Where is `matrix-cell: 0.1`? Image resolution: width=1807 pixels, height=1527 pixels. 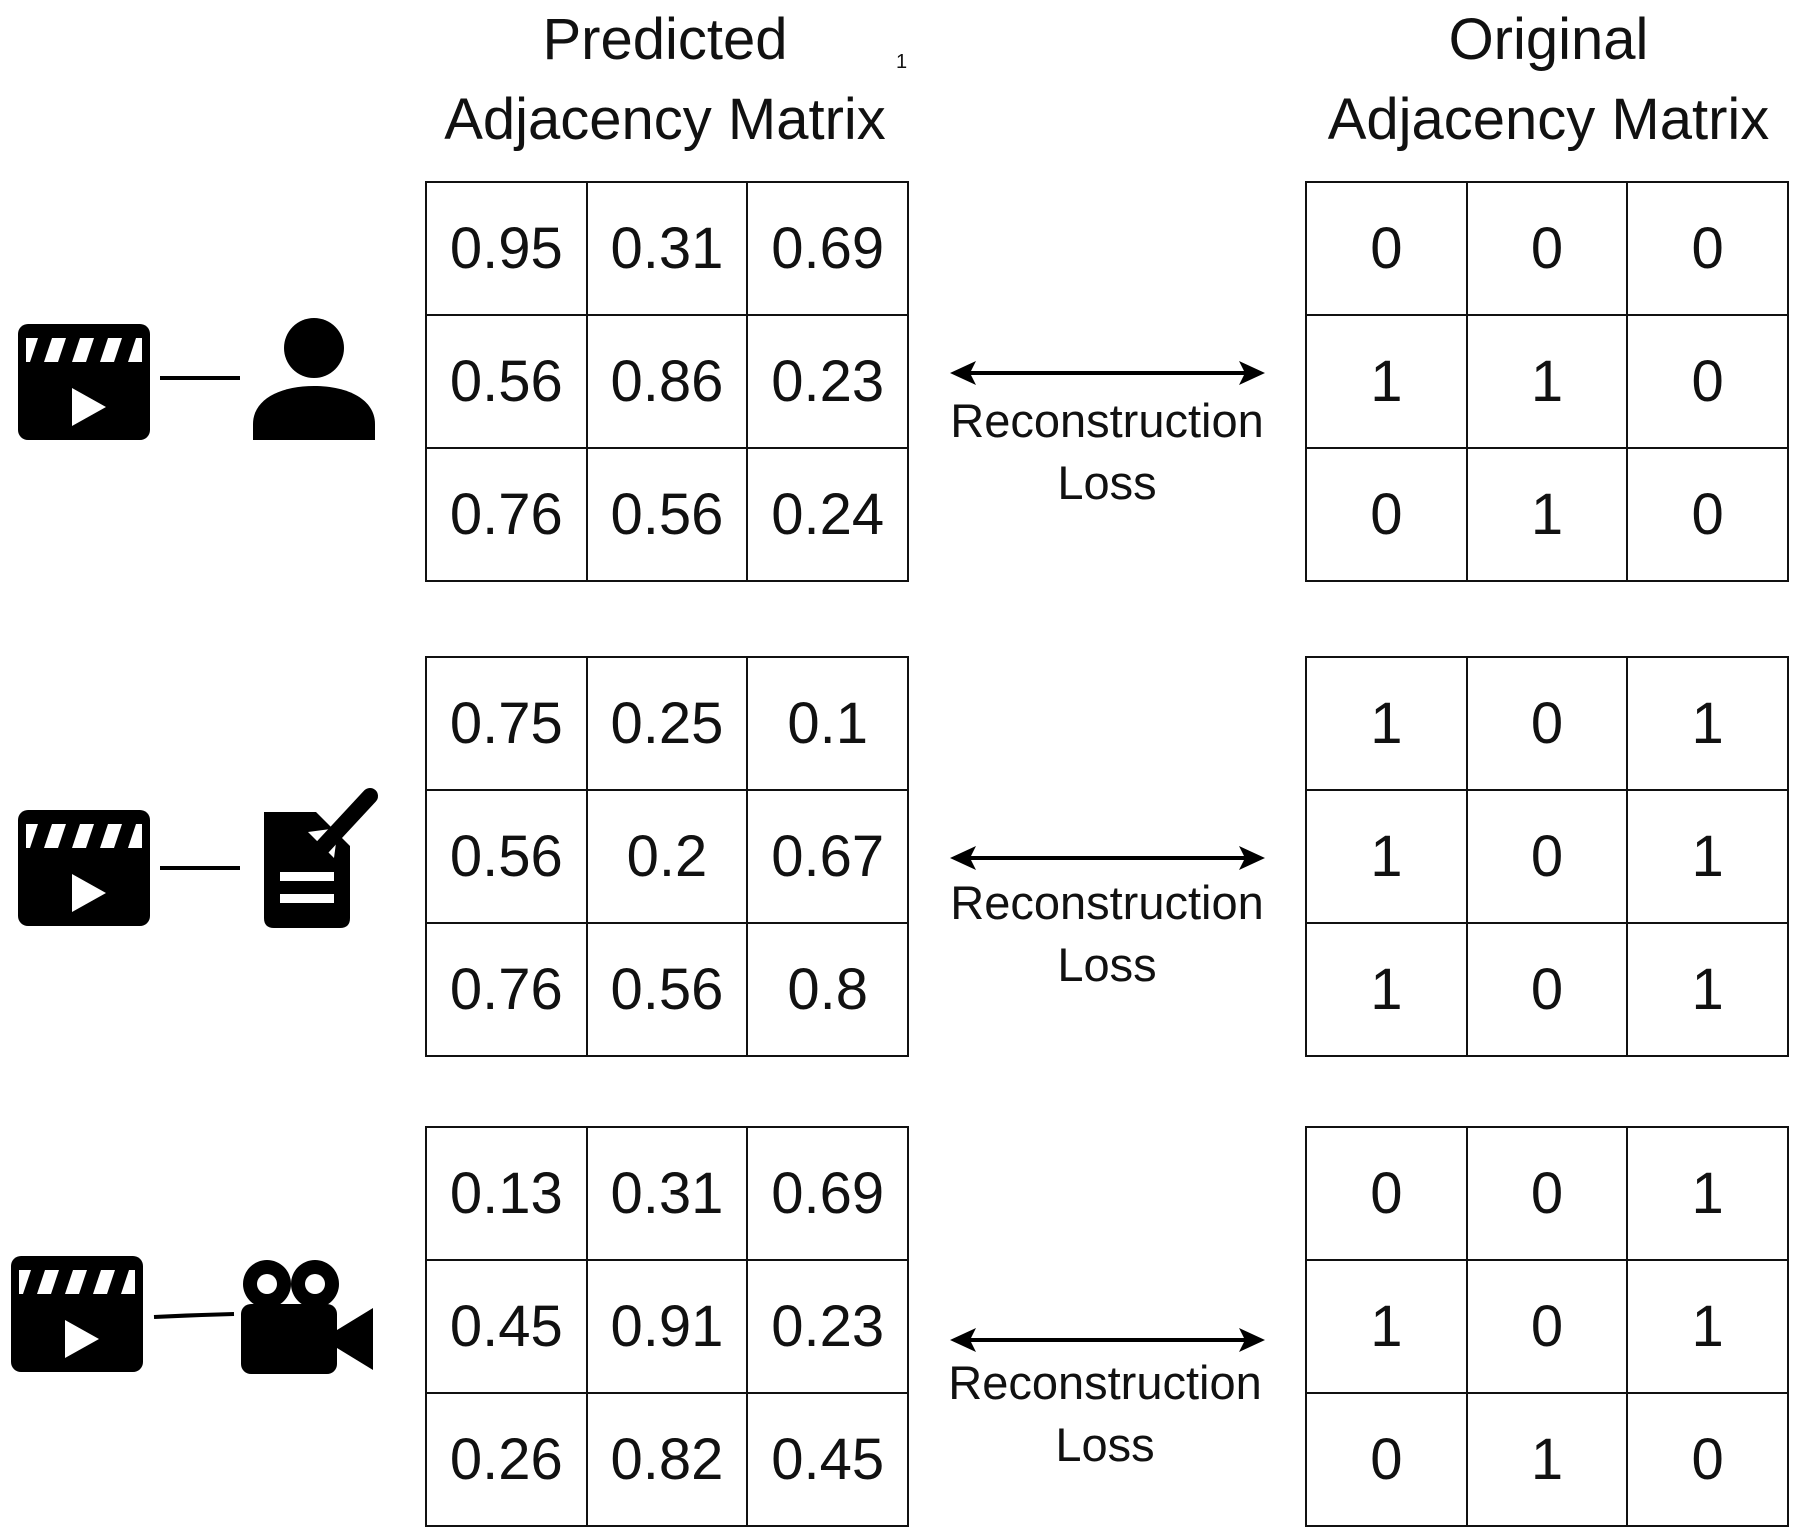 matrix-cell: 0.1 is located at coordinates (827, 723).